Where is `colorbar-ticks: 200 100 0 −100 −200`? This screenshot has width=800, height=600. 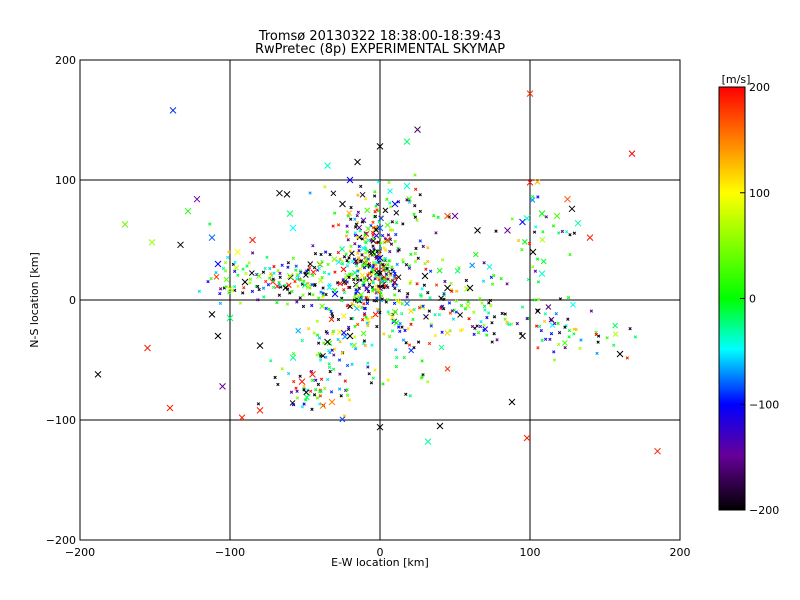
colorbar-ticks: 200 100 0 −100 −200 is located at coordinates (759, 299).